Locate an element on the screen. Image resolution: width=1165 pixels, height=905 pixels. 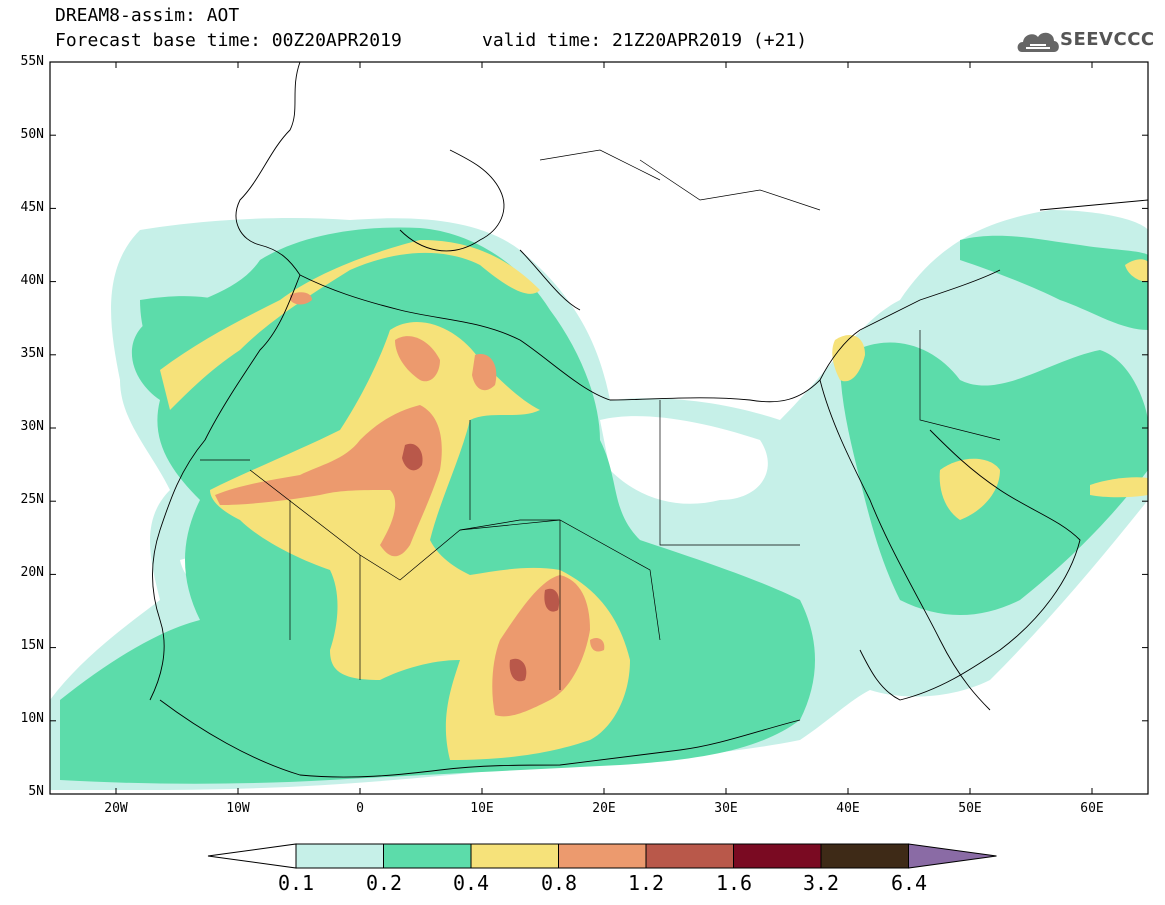
lon-label: 20W is located at coordinates (116, 808).